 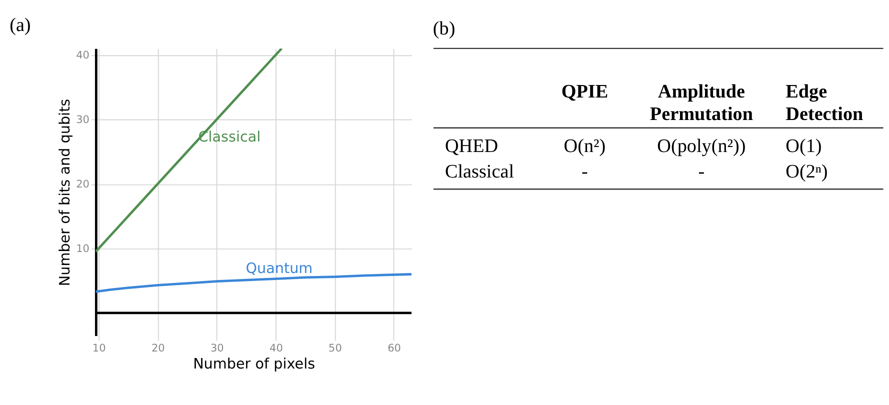 I want to click on y-tick-label: 10, so click(x=83, y=248).